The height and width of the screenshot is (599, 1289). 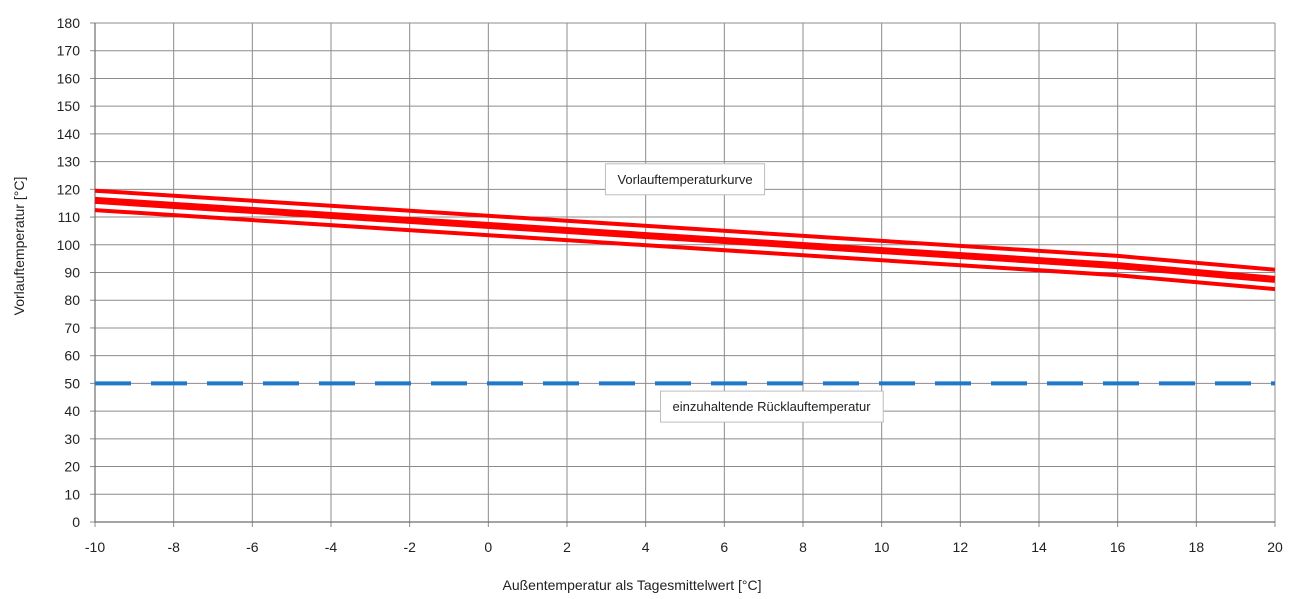 I want to click on x-tick-label: 14, so click(x=1039, y=547).